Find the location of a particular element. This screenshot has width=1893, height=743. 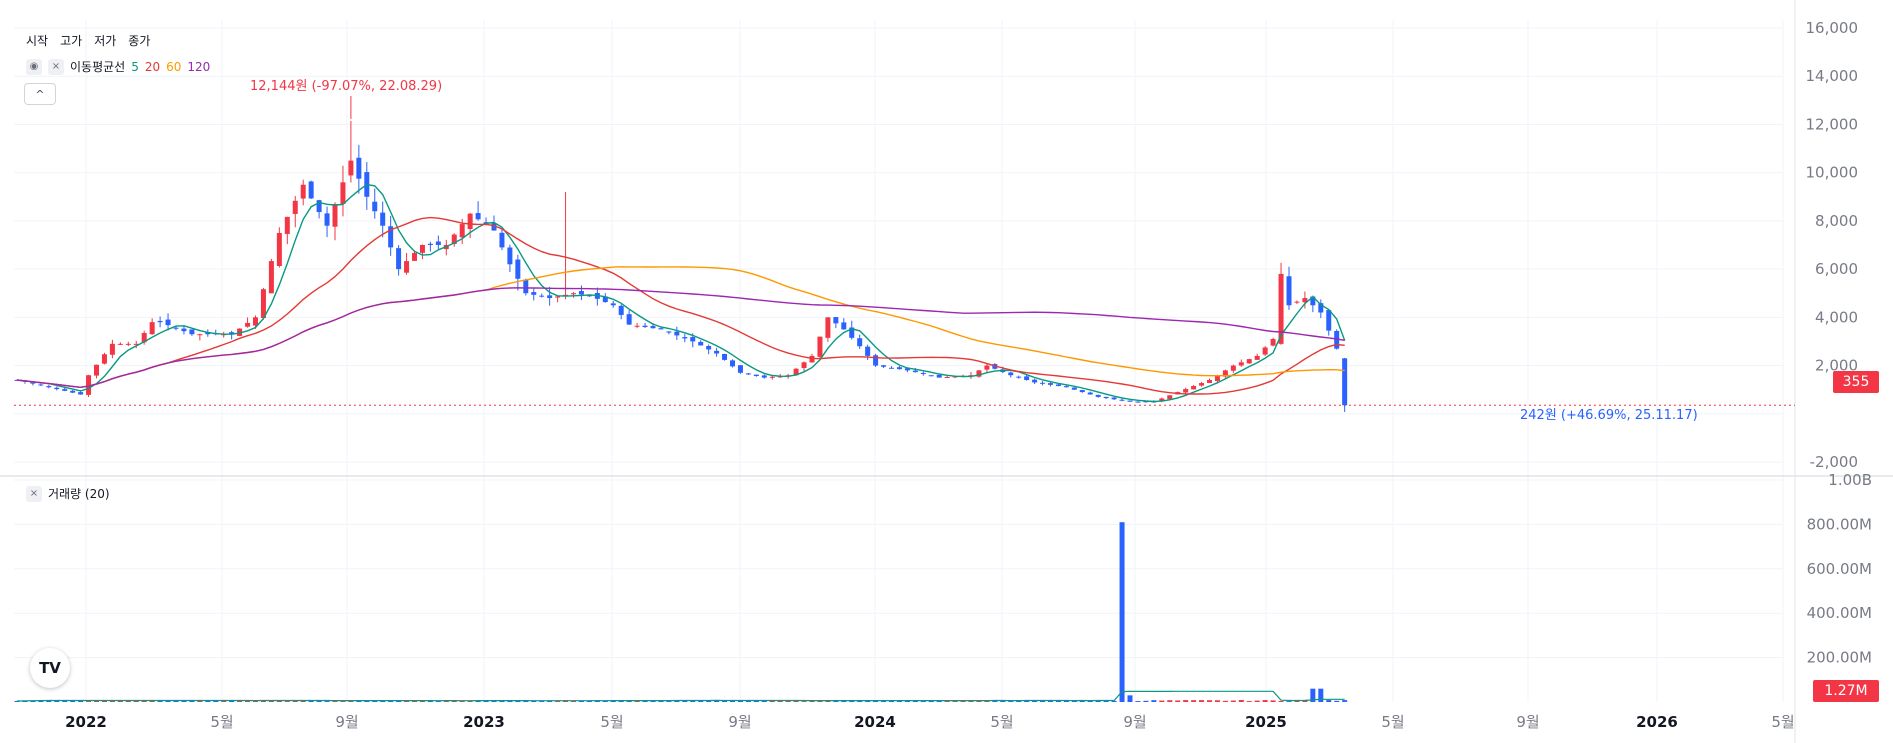

volume-tick-label: 600.00M is located at coordinates (1839, 569).